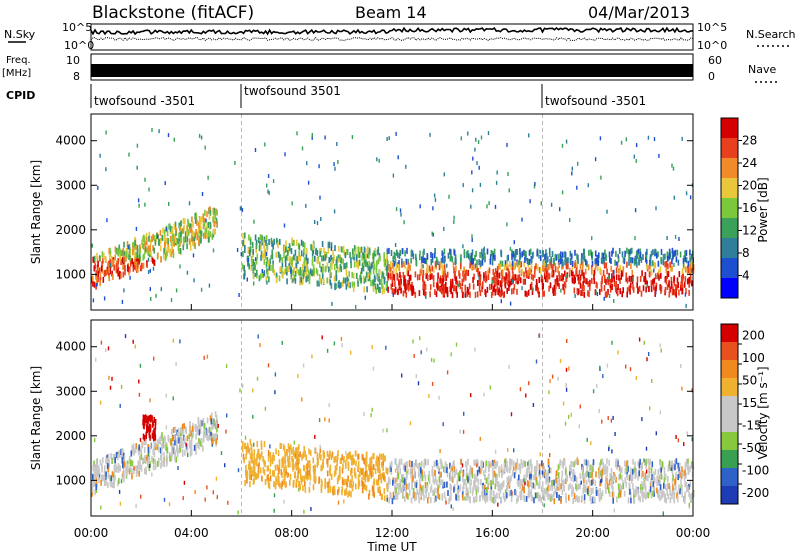 The height and width of the screenshot is (554, 800). What do you see at coordinates (752, 425) in the screenshot?
I see `colorbar-tick-label: -15` at bounding box center [752, 425].